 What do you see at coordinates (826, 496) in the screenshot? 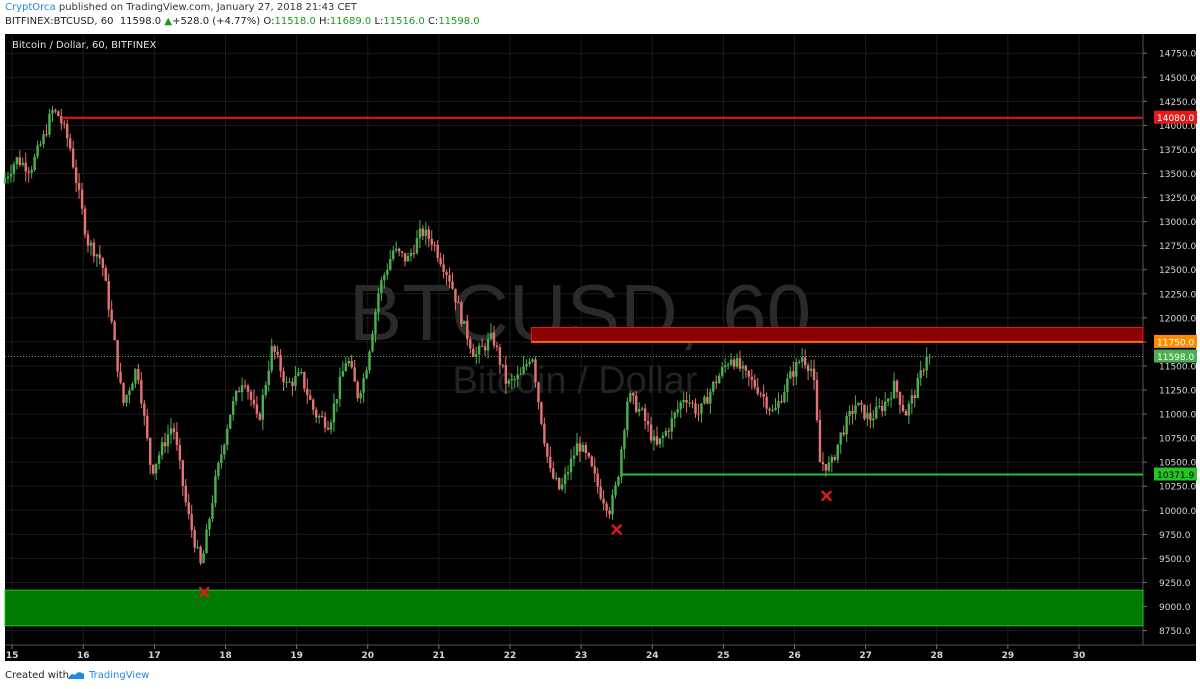
I see `low-marker-icon` at bounding box center [826, 496].